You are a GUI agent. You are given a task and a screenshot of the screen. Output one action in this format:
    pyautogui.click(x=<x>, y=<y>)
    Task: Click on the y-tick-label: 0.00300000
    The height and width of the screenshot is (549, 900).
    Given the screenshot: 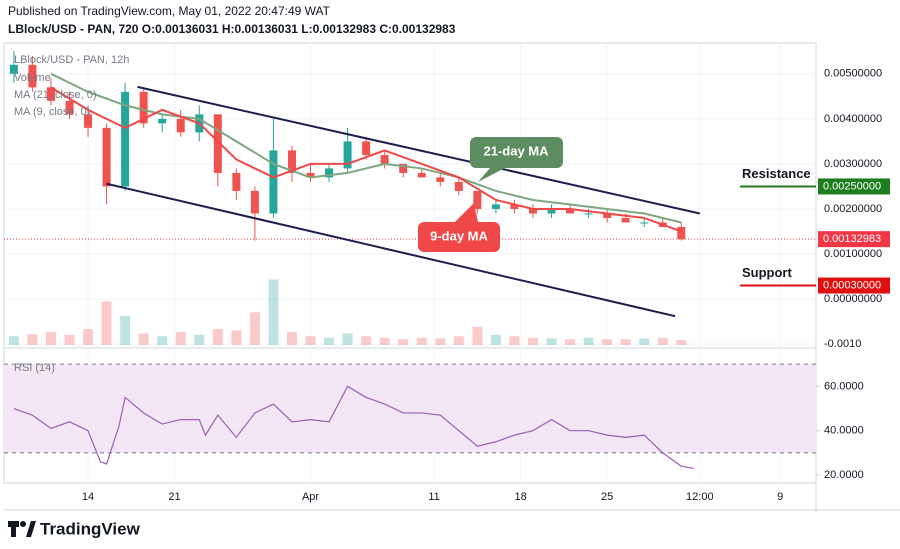 What is the action you would take?
    pyautogui.click(x=853, y=164)
    